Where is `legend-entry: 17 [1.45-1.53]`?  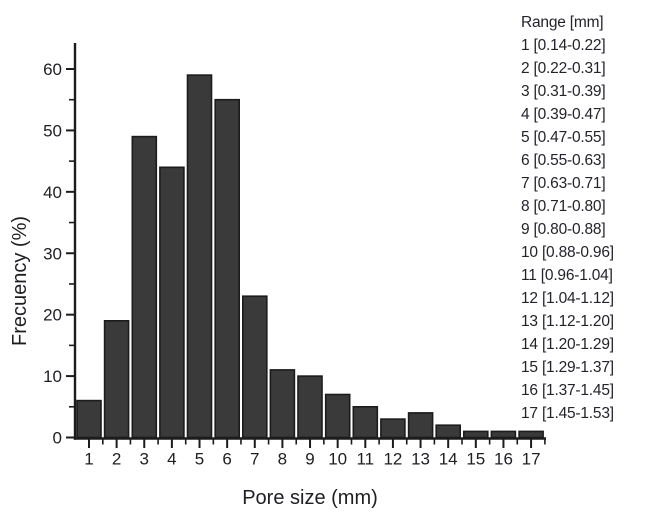
legend-entry: 17 [1.45-1.53] is located at coordinates (567, 413).